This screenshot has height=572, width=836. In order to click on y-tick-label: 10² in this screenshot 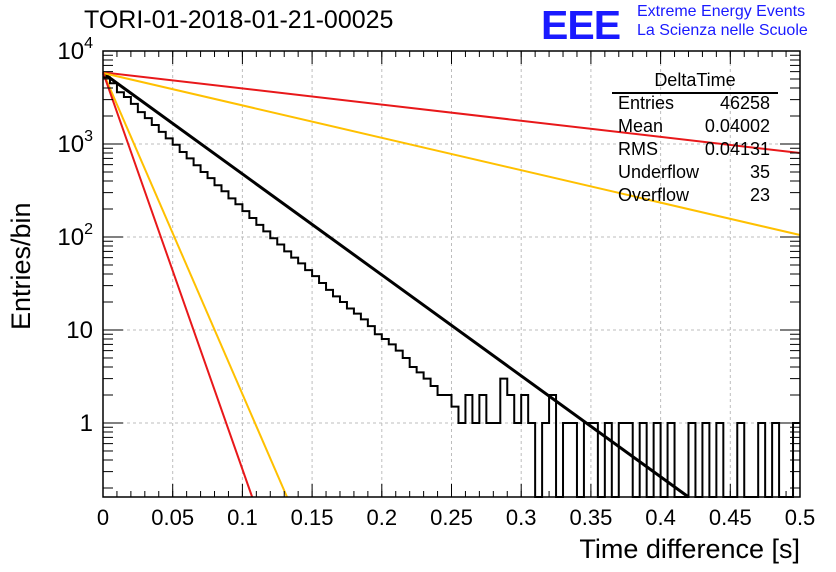, I will do `click(75, 236)`.